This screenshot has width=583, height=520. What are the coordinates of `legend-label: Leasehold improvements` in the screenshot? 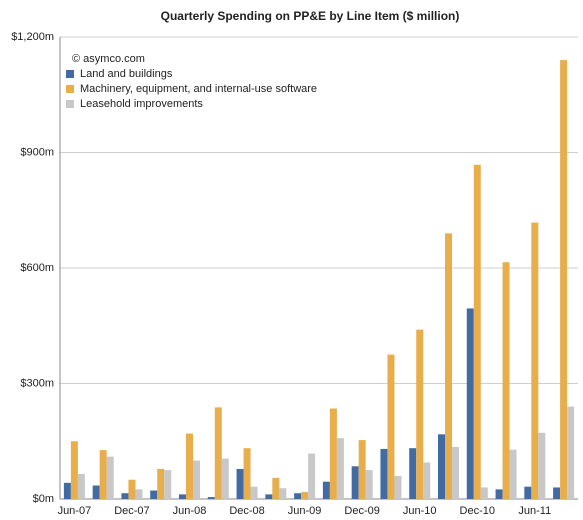 It's located at (141, 104).